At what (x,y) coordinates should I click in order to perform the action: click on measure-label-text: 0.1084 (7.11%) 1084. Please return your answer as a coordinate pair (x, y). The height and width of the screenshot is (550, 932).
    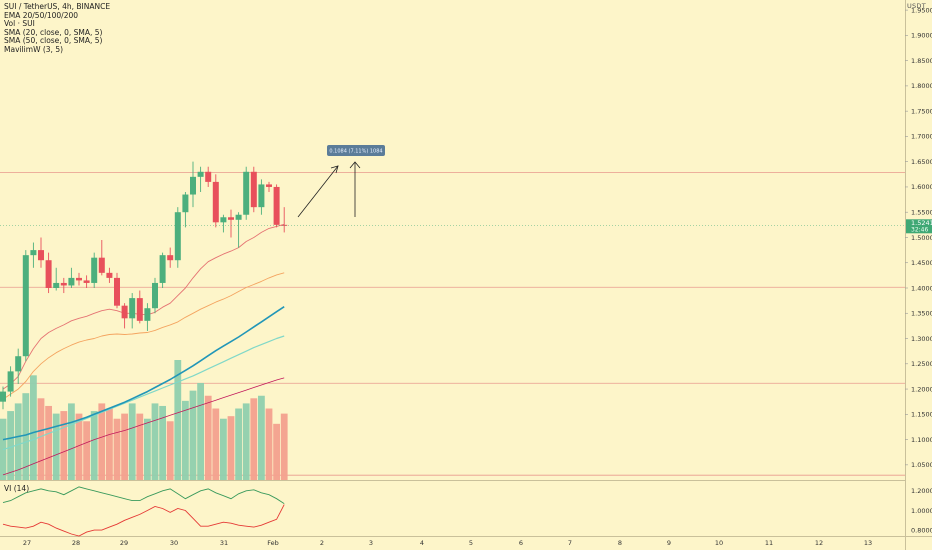
    Looking at the image, I should click on (355, 152).